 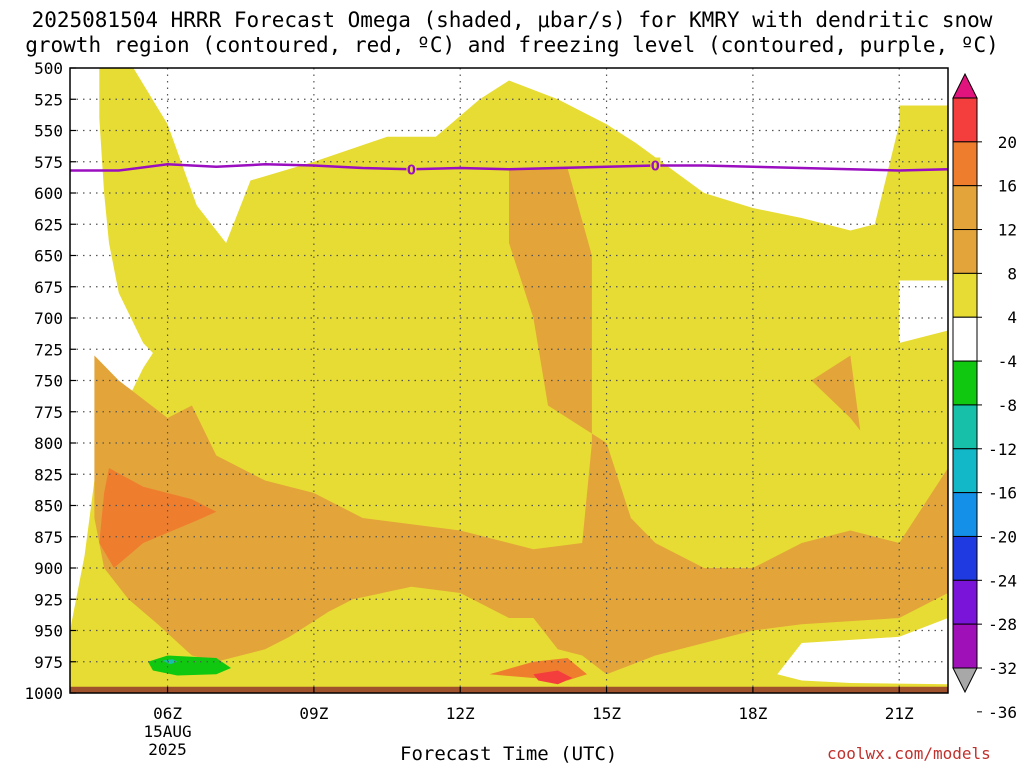 What do you see at coordinates (1002, 668) in the screenshot?
I see `colorbar-label: -32` at bounding box center [1002, 668].